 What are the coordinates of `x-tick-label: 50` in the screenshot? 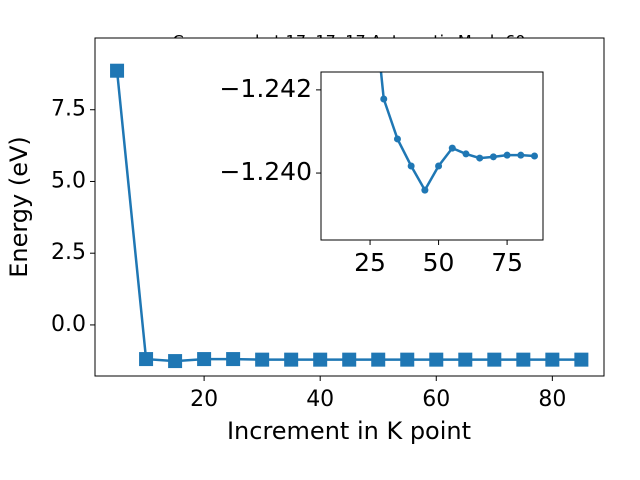 It's located at (439, 262).